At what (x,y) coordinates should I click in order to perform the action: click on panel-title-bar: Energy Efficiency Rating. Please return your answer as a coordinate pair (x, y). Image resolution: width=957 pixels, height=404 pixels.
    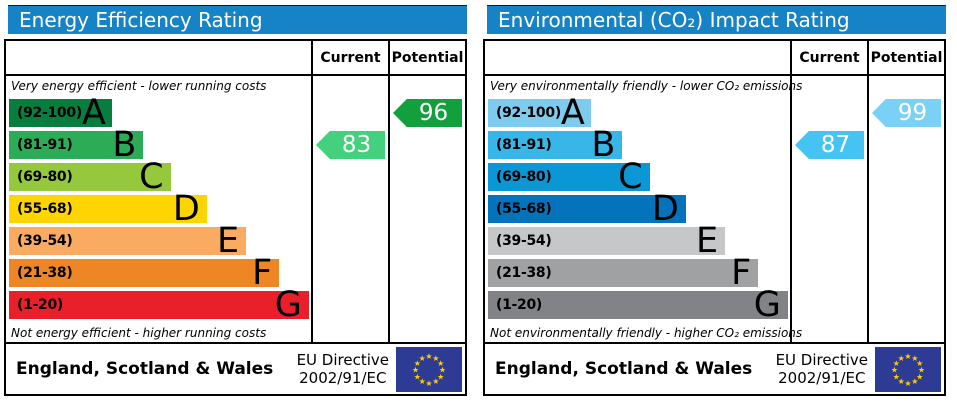
    Looking at the image, I should click on (237, 19).